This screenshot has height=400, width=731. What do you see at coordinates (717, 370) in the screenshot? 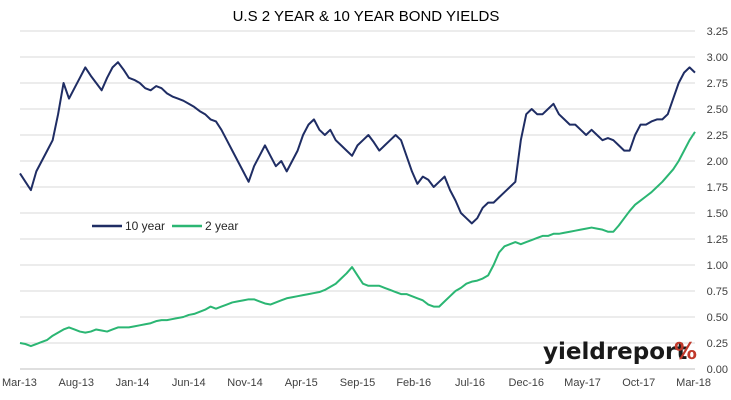
I see `y-tick-label: 0.00` at bounding box center [717, 370].